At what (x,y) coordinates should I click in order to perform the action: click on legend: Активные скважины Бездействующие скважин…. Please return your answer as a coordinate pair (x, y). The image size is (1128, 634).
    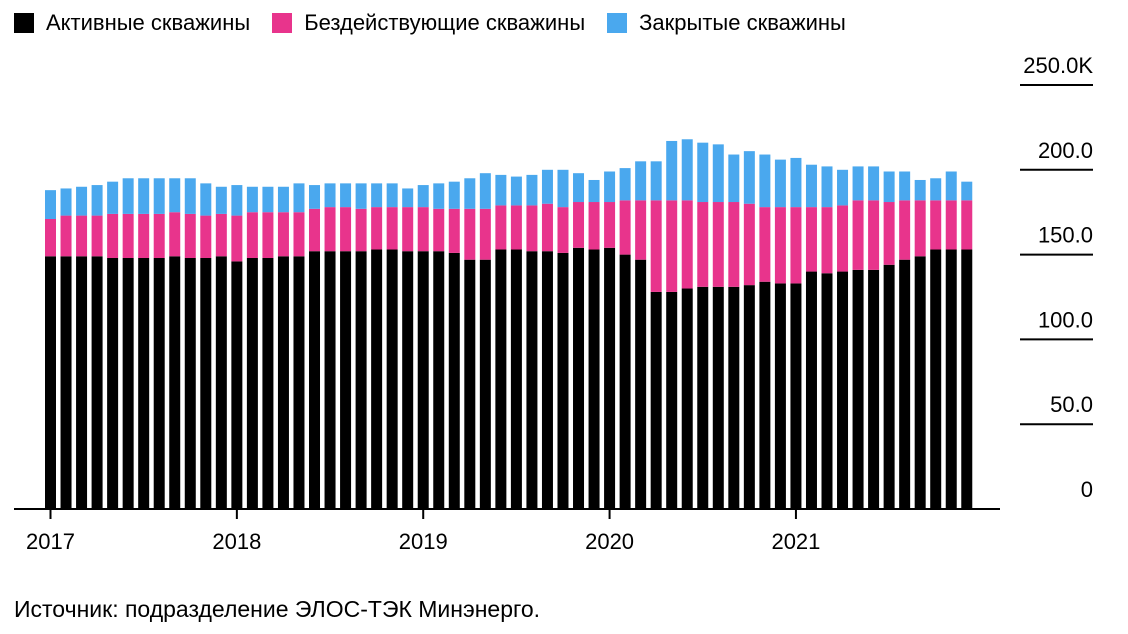
    Looking at the image, I should click on (441, 23).